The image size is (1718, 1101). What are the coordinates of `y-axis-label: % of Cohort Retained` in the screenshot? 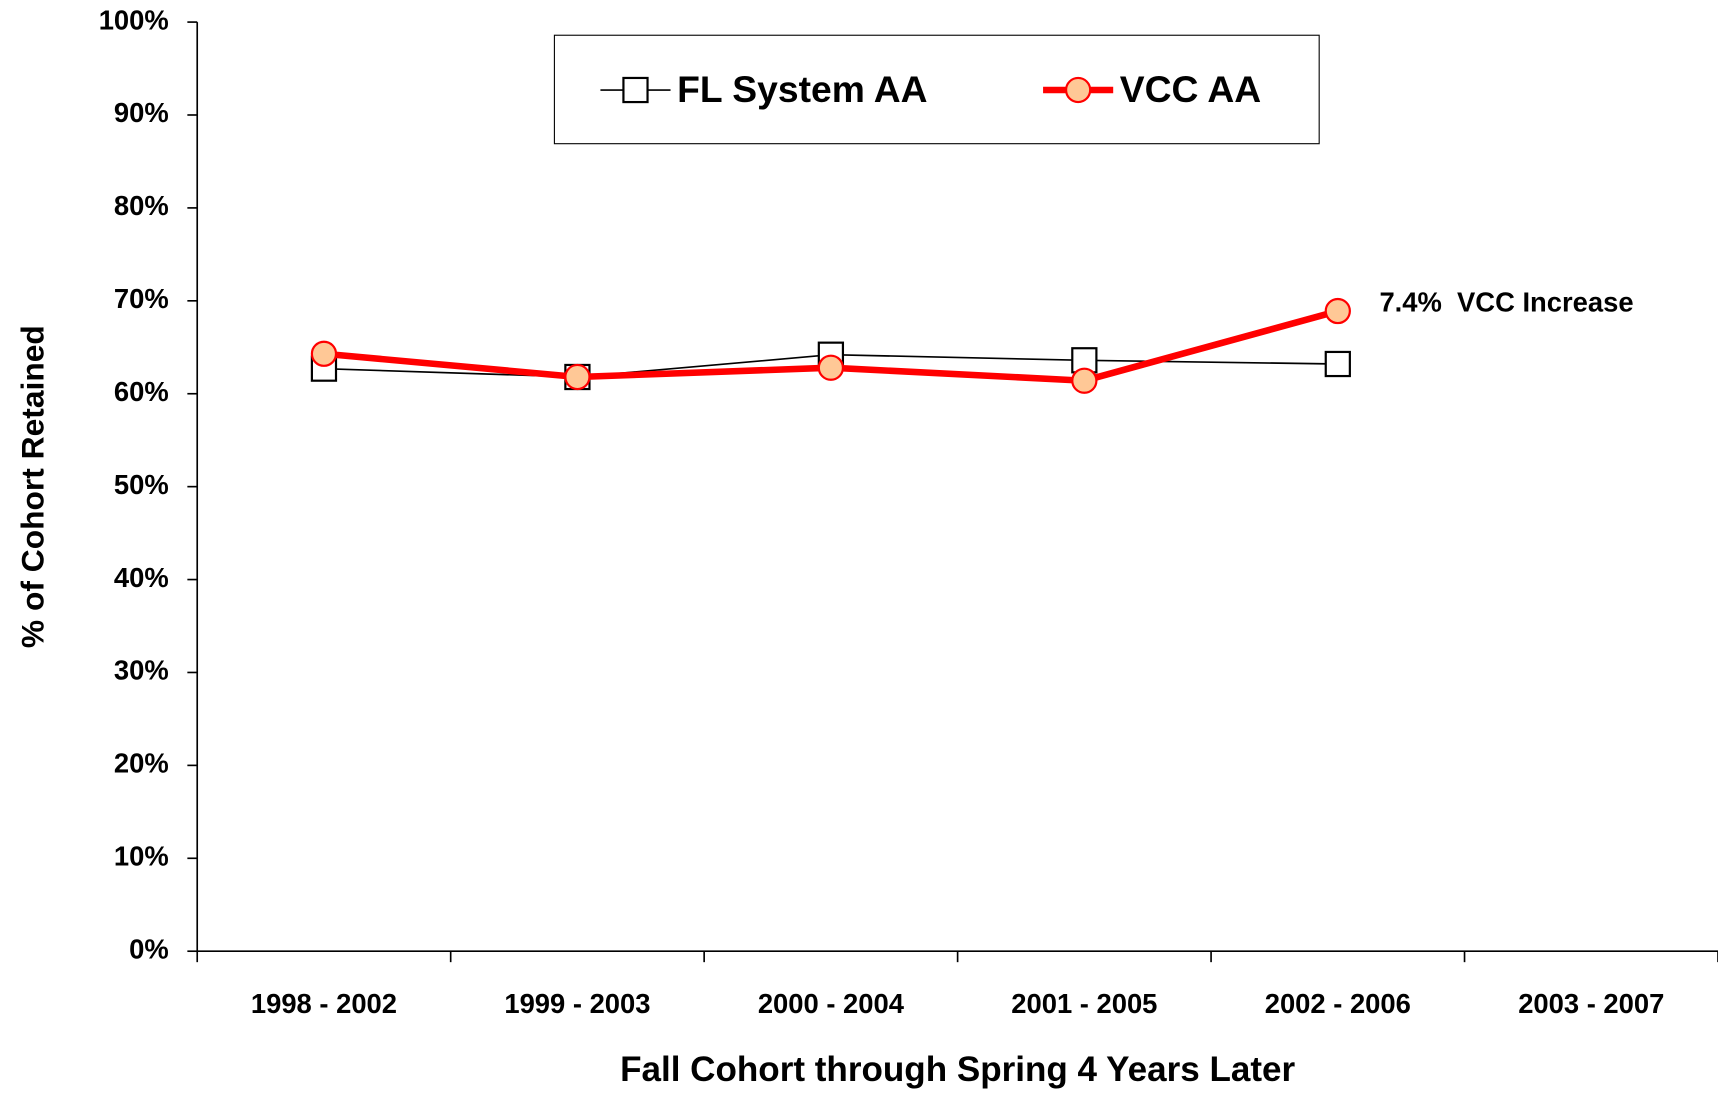 It's located at (32, 486).